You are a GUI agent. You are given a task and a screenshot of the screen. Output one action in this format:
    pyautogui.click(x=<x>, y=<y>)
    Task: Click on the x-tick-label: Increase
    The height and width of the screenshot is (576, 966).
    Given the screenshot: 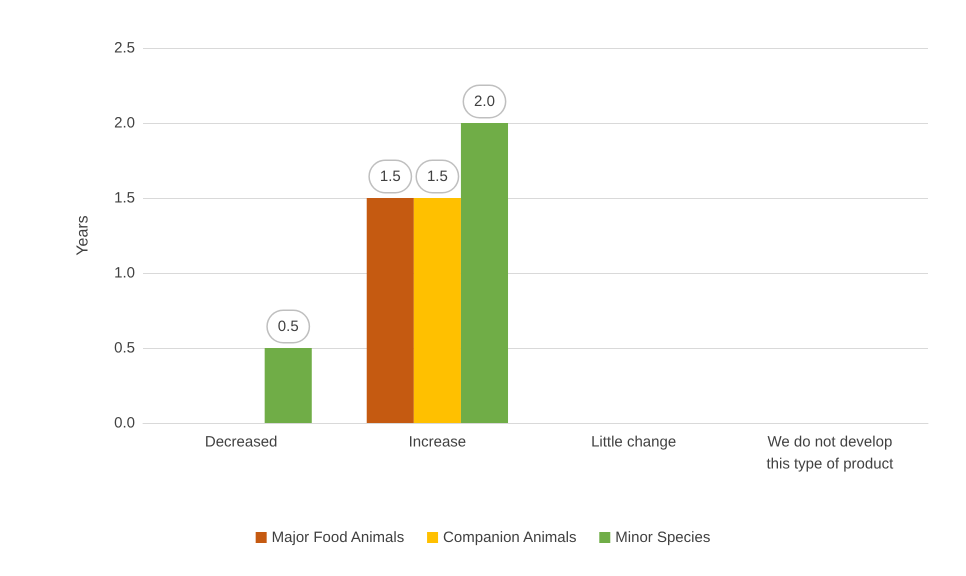 What is the action you would take?
    pyautogui.click(x=437, y=442)
    